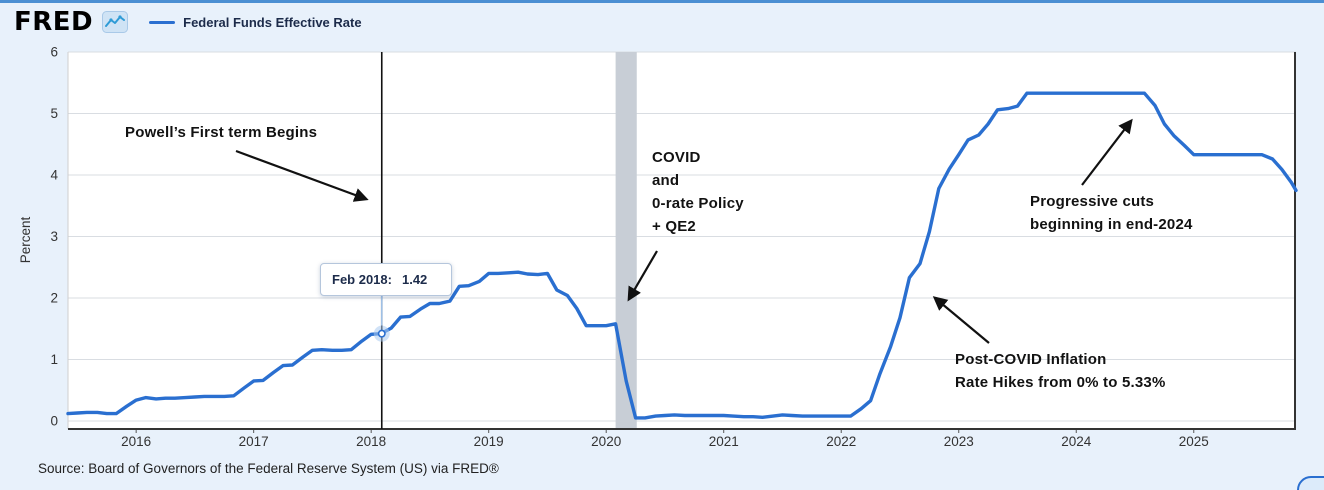  I want to click on annotation-line: COVID, so click(676, 157).